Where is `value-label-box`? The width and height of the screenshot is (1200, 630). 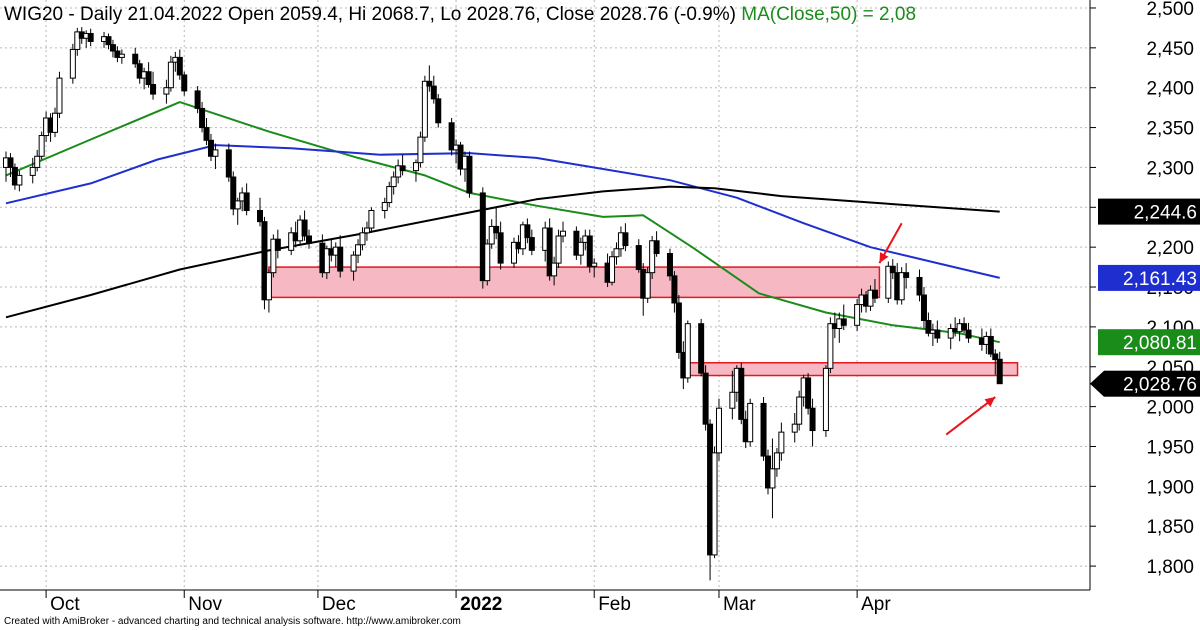
value-label-box is located at coordinates (1152, 383).